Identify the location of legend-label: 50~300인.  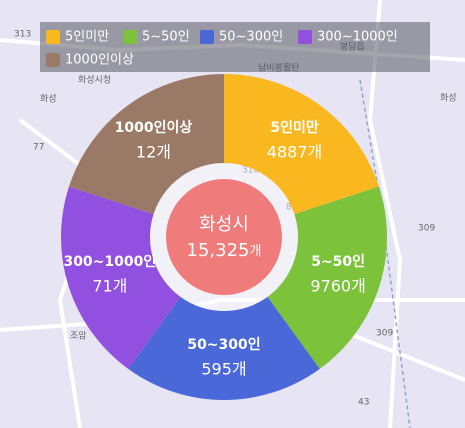
(251, 37).